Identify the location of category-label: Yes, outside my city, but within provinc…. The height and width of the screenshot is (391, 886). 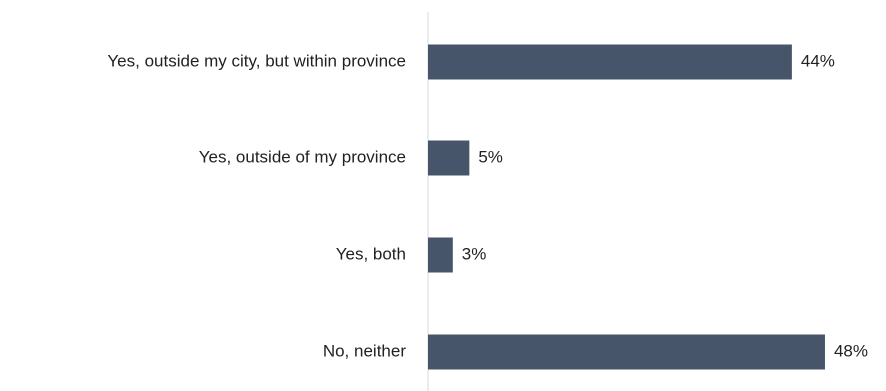
(256, 60).